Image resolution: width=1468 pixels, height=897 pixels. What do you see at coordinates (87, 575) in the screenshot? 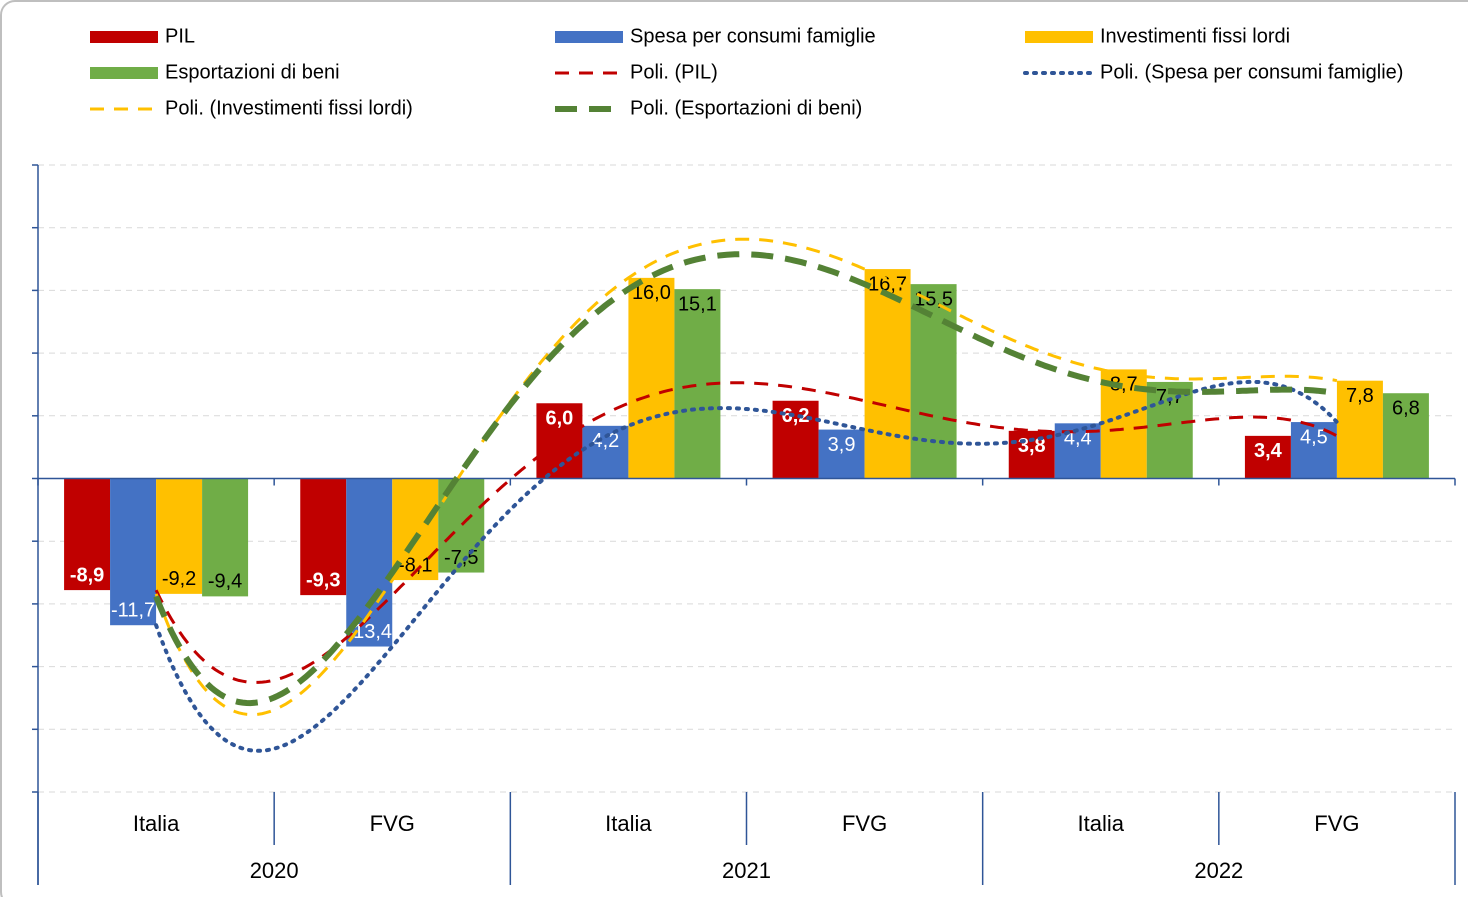
I see `value-label: -8,9` at bounding box center [87, 575].